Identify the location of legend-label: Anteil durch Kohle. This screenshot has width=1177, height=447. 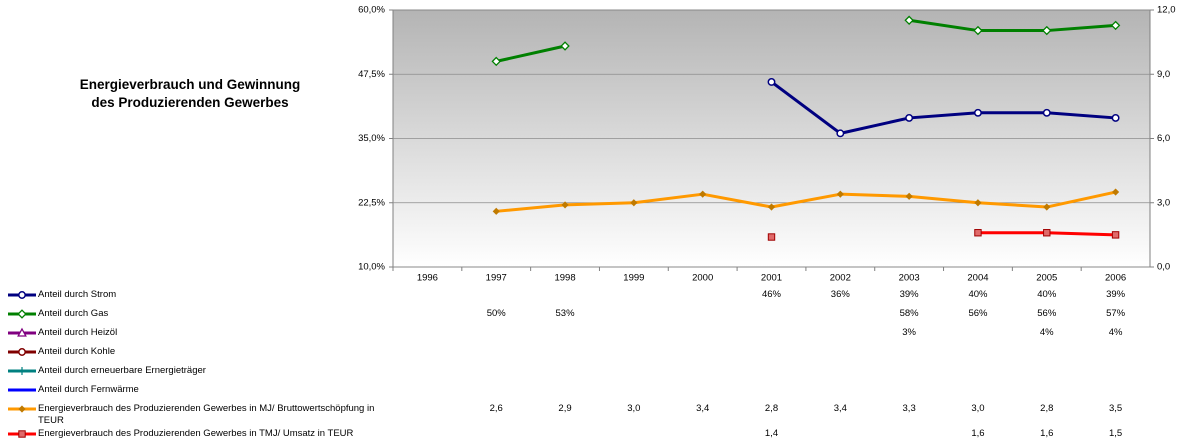
(77, 351).